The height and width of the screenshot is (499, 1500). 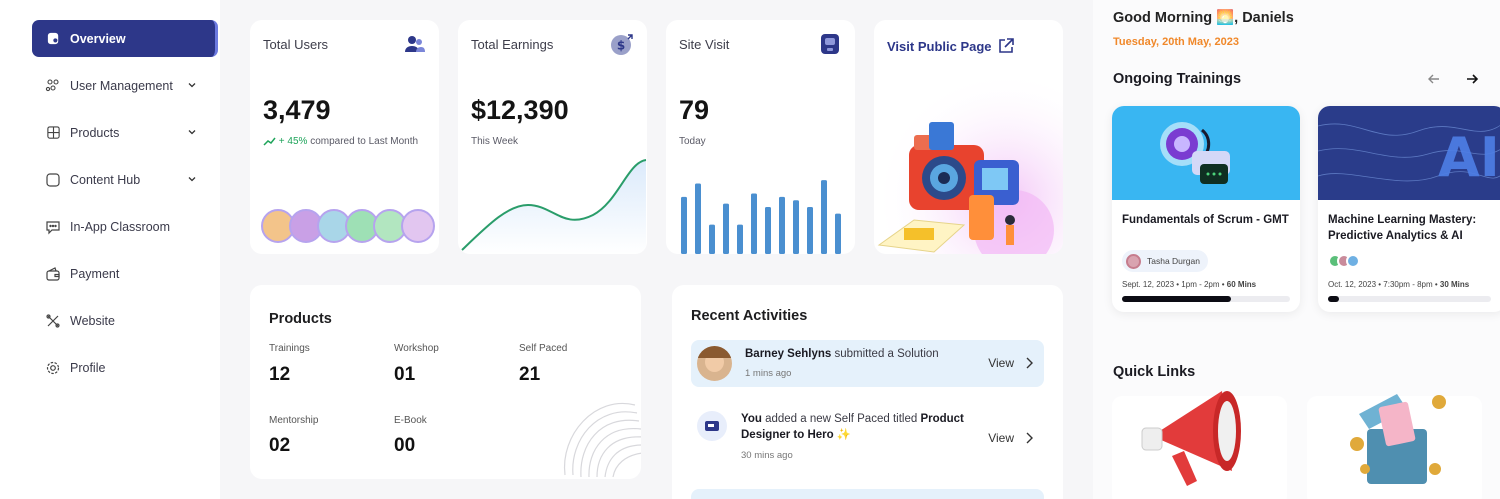 I want to click on product-label: Self Paced, so click(x=543, y=348).